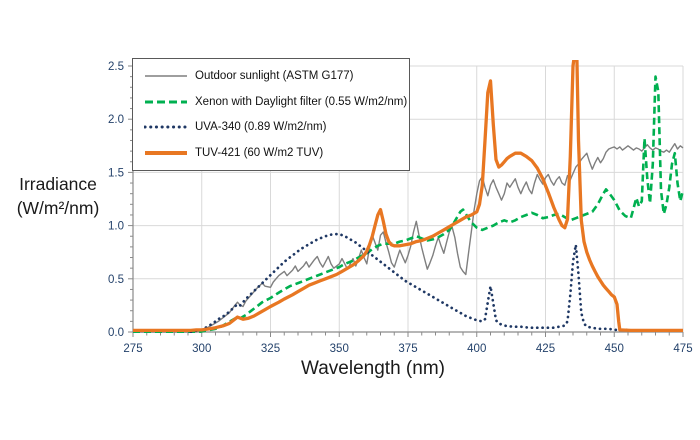 The image size is (700, 440). I want to click on x-tick-label: 325, so click(270, 349).